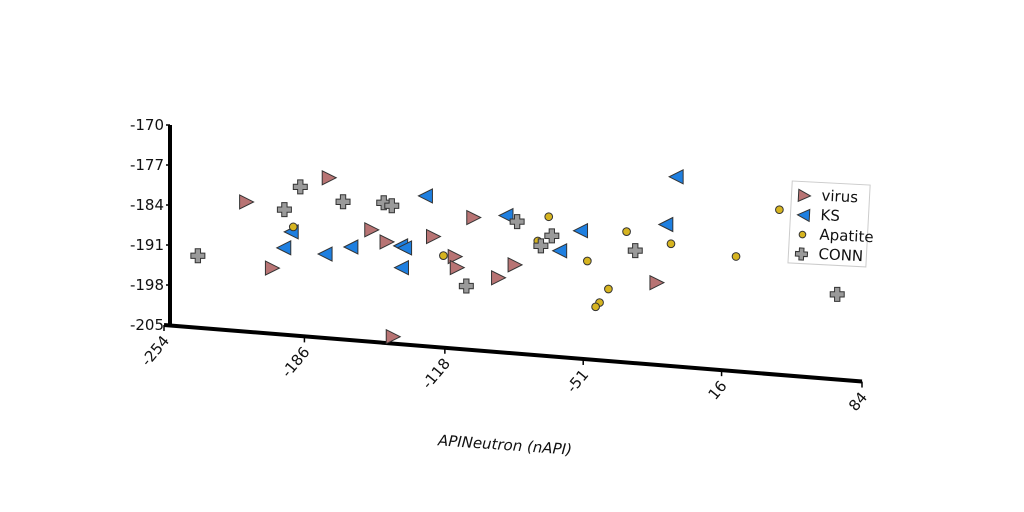 This screenshot has width=1024, height=512. What do you see at coordinates (578, 381) in the screenshot?
I see `x-tick-label: -51` at bounding box center [578, 381].